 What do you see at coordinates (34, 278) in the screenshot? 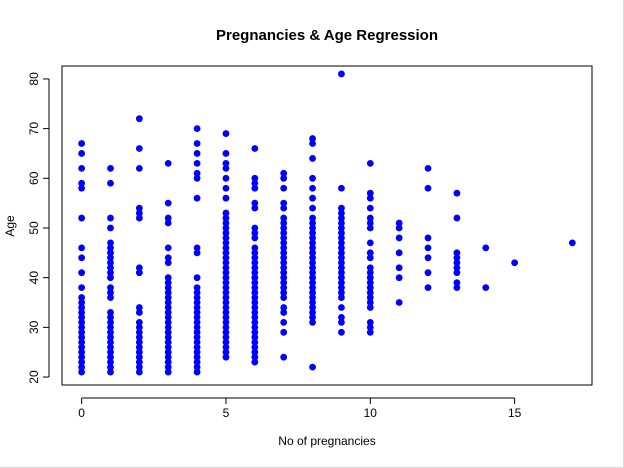
I see `y-tick-label: 40` at bounding box center [34, 278].